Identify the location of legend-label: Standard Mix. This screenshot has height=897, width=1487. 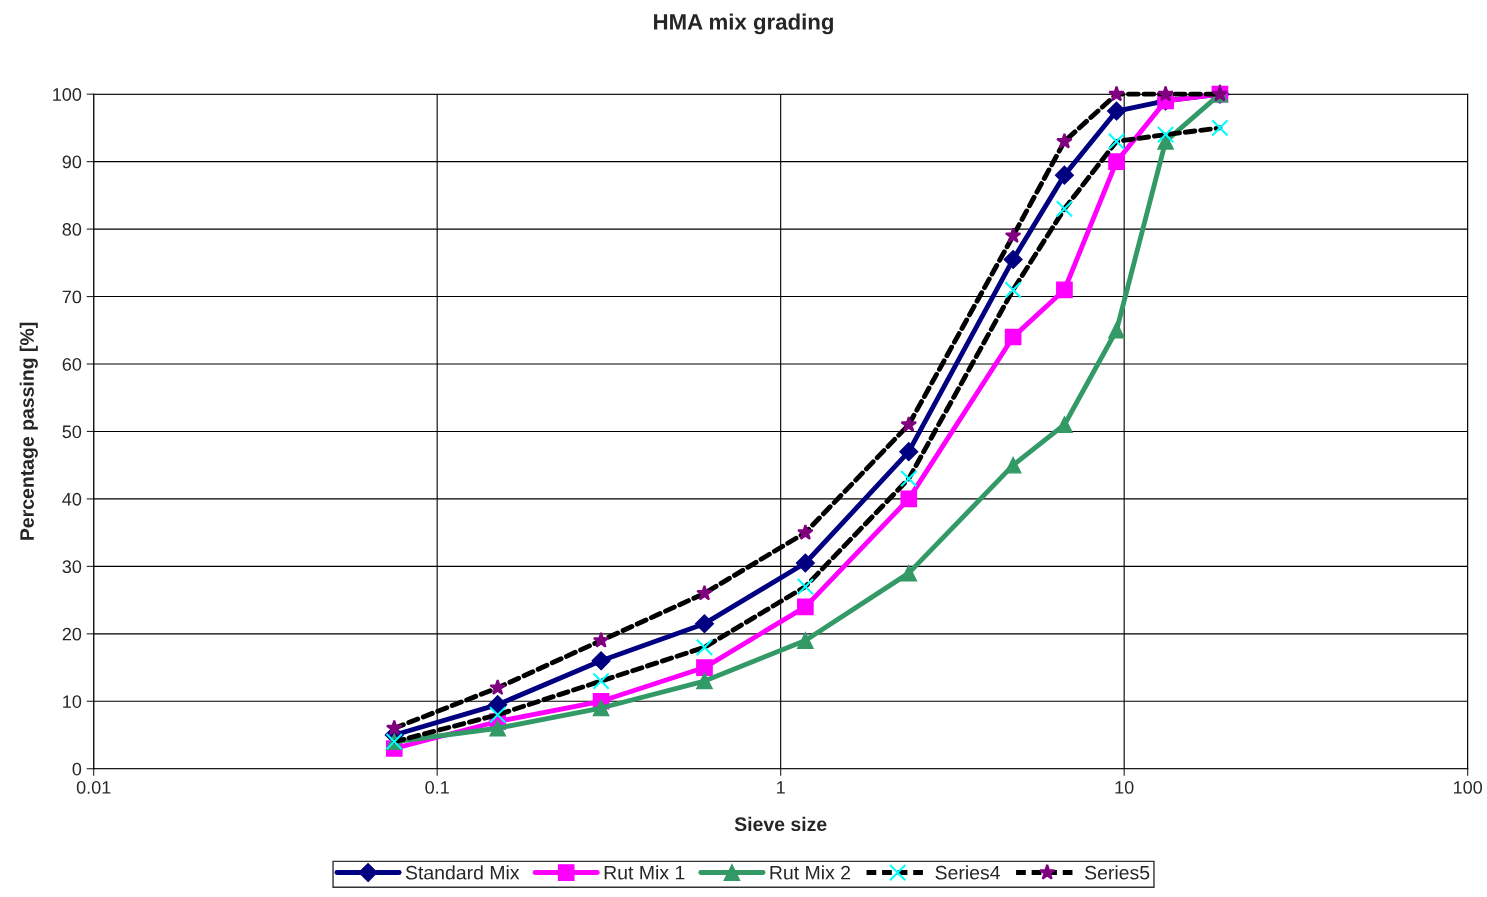
(462, 872).